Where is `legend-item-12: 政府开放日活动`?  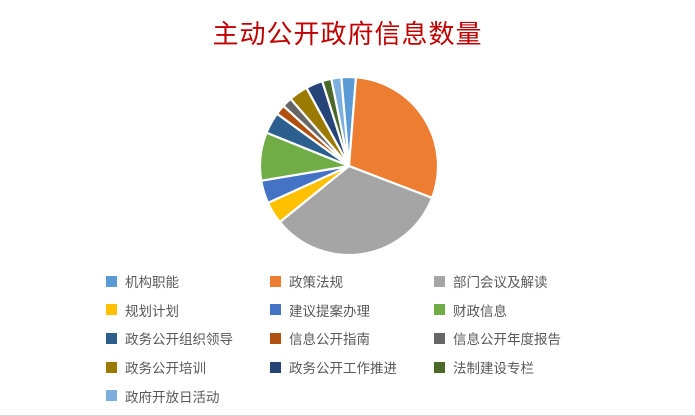
legend-item-12: 政府开放日活动 is located at coordinates (188, 395).